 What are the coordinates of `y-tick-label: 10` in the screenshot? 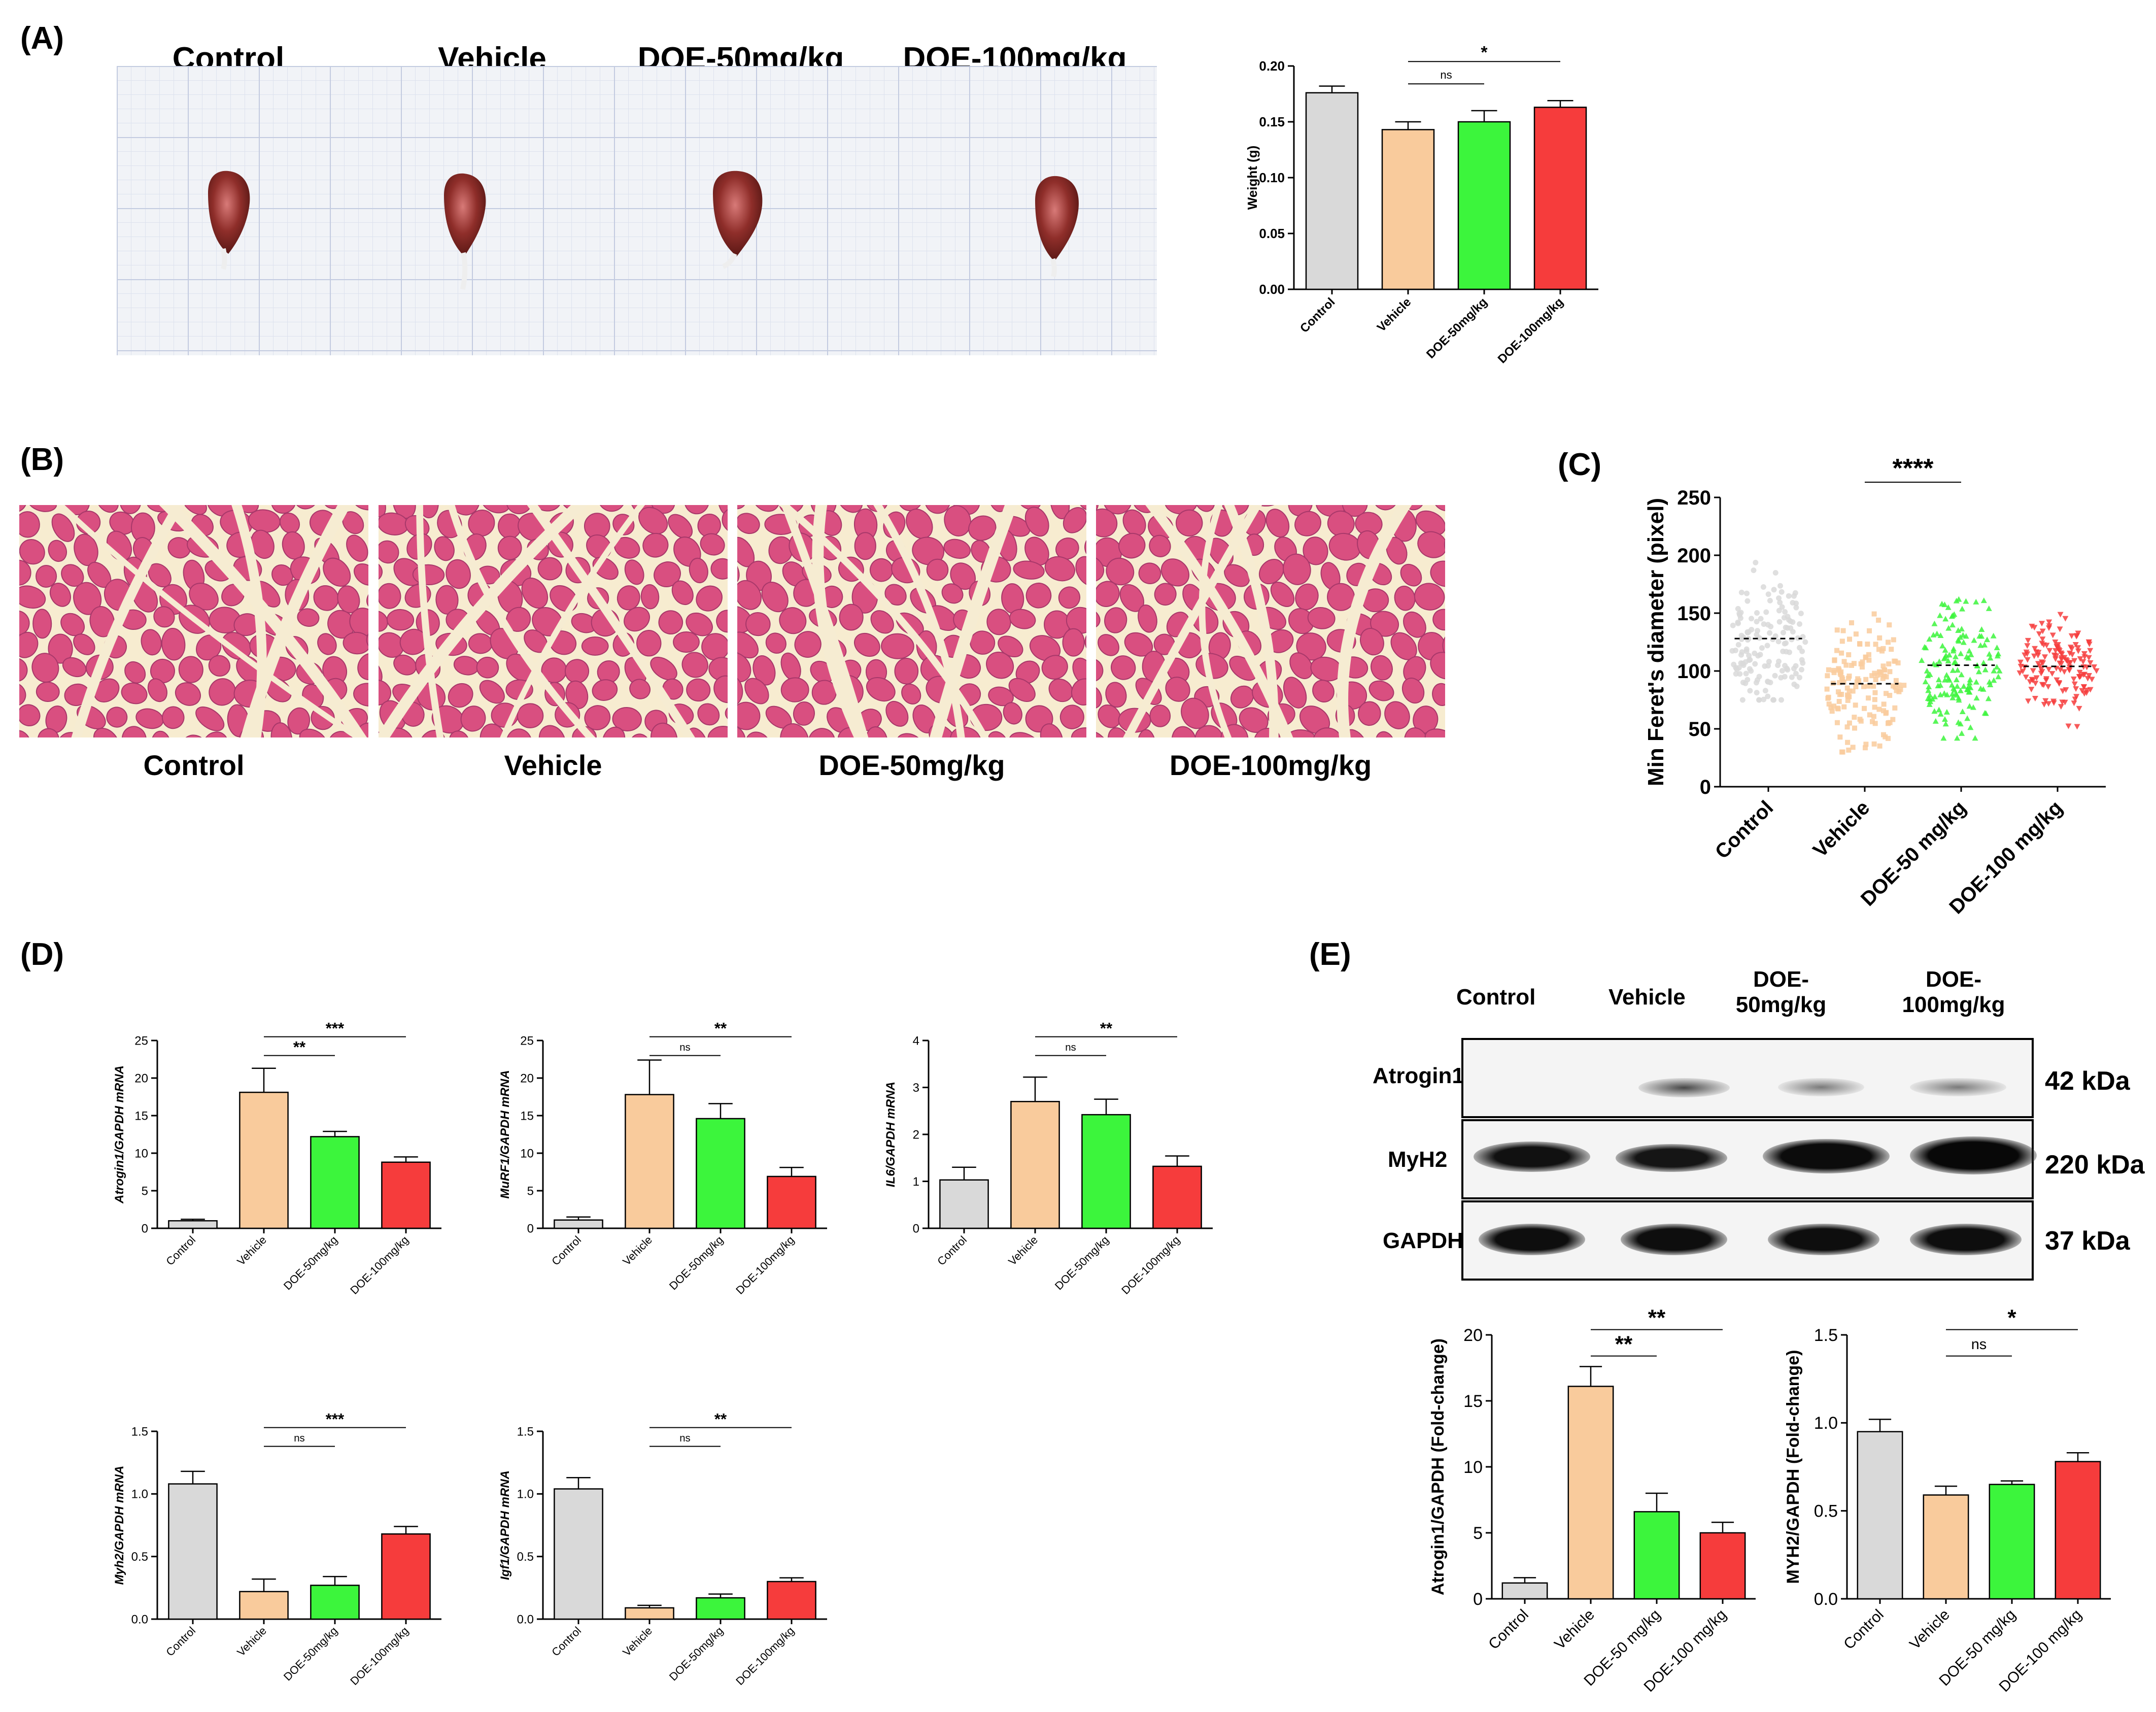 It's located at (141, 1153).